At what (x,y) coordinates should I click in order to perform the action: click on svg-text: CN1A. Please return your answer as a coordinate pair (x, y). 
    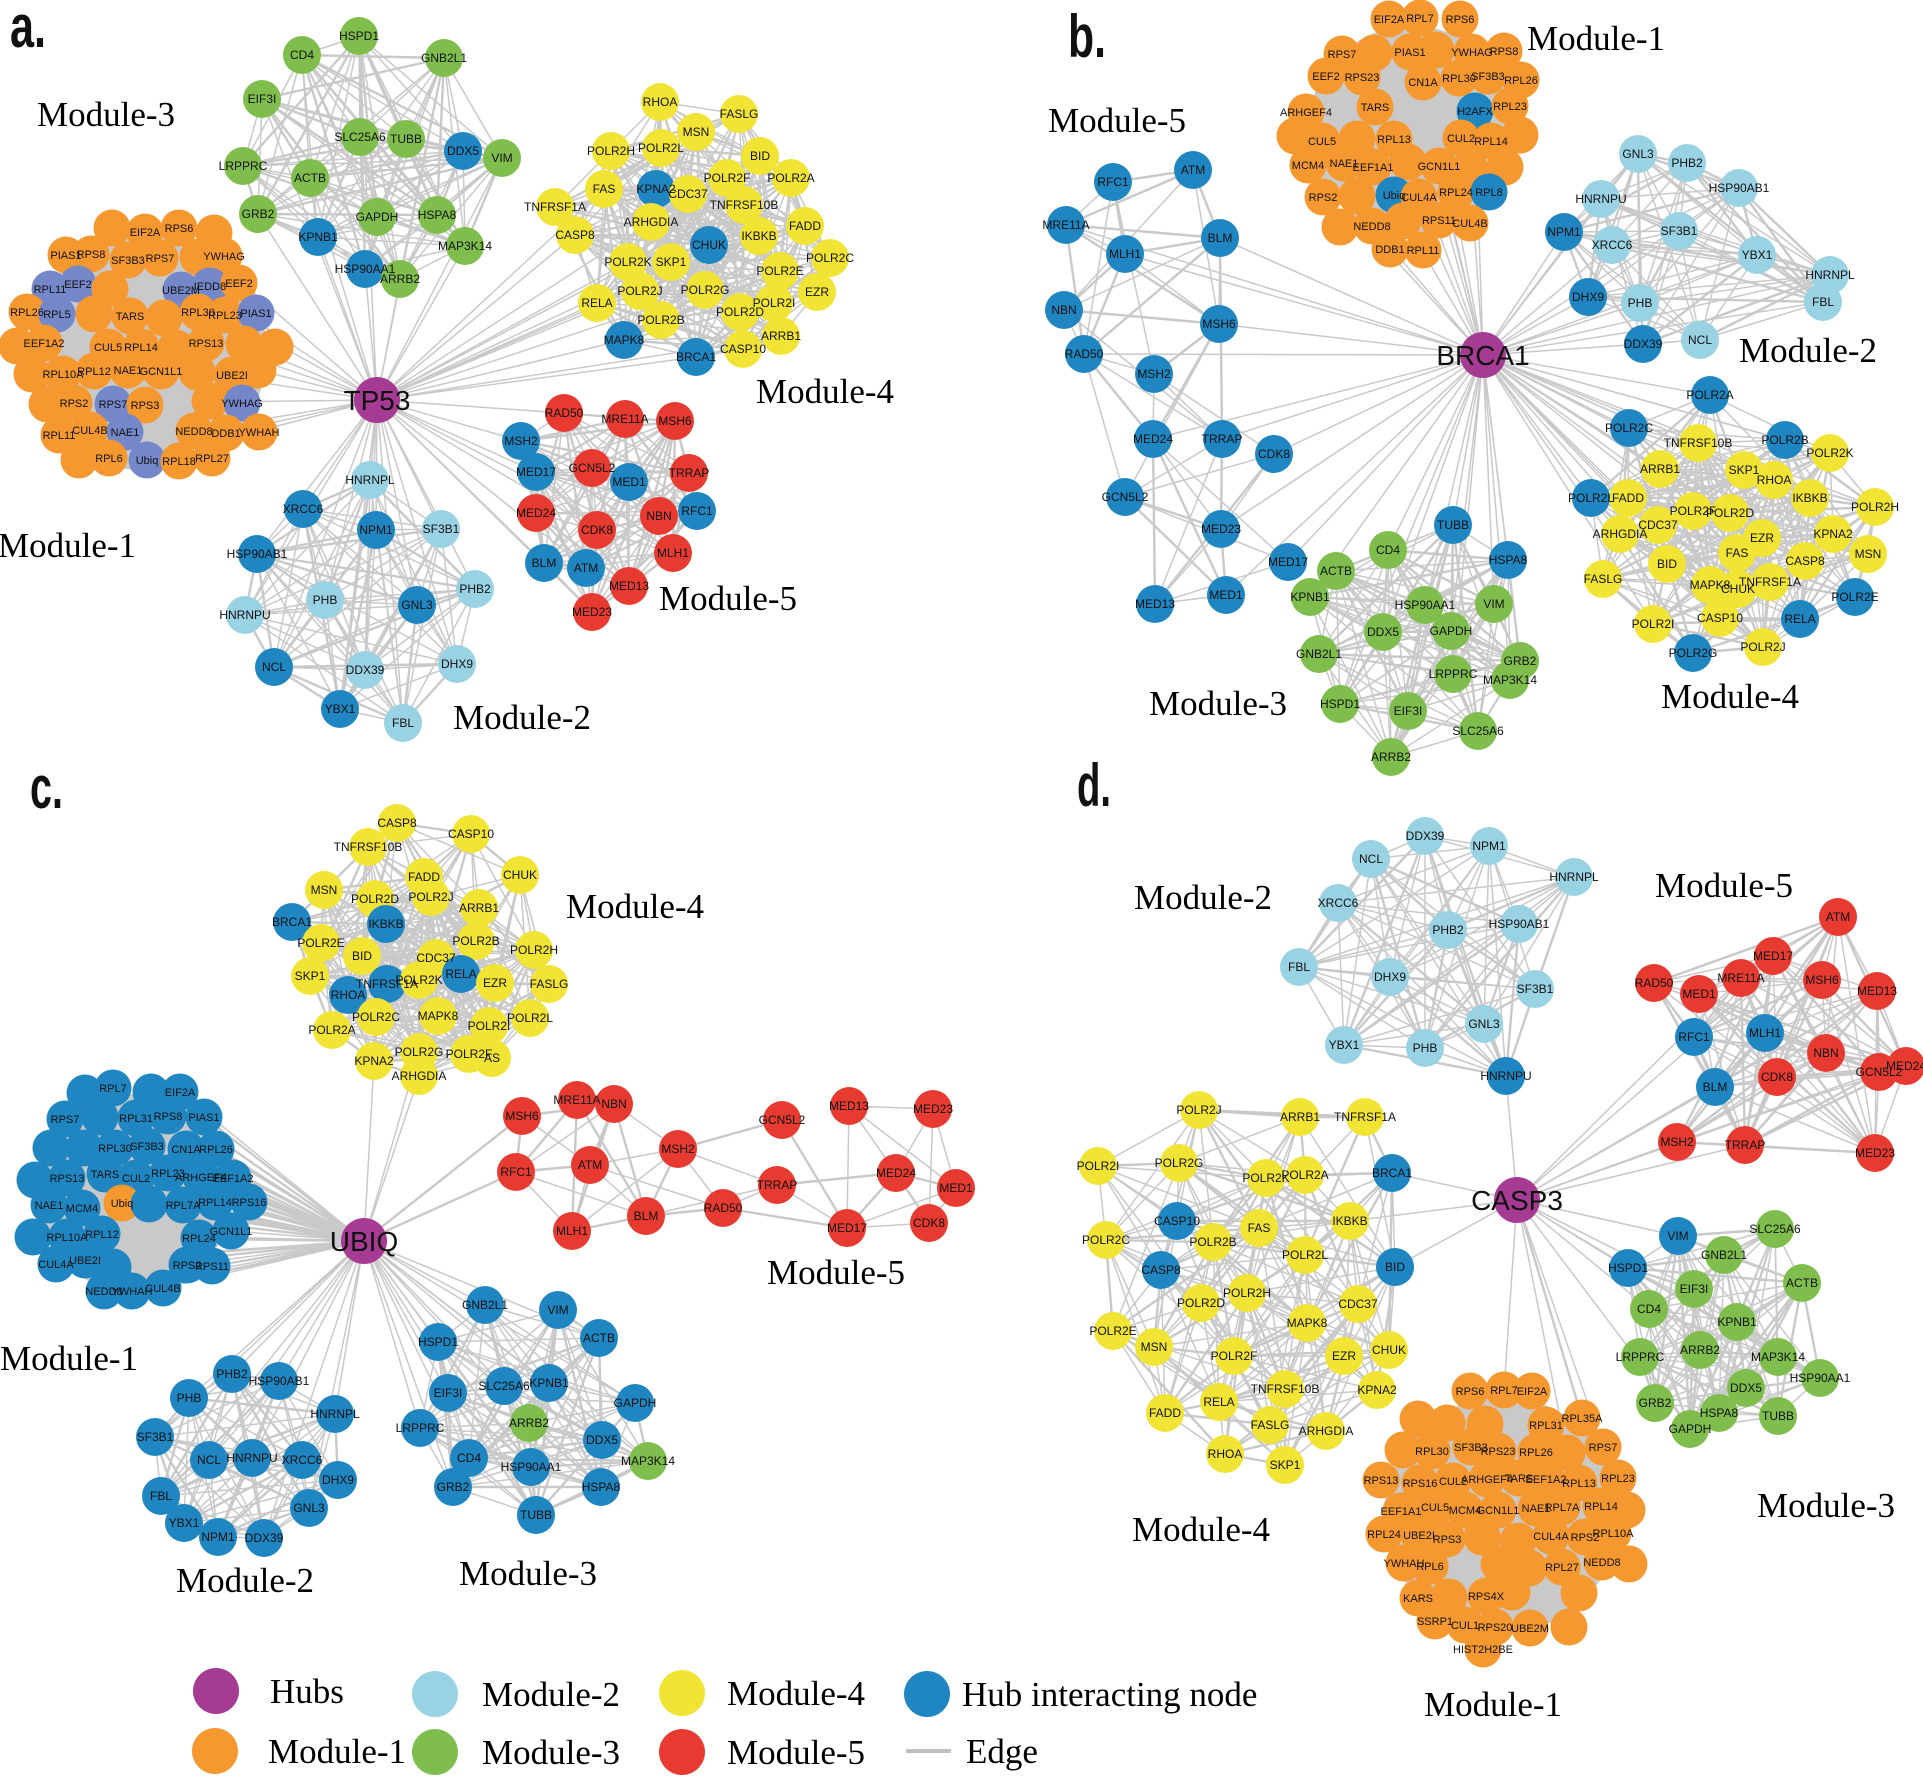
    Looking at the image, I should click on (1423, 83).